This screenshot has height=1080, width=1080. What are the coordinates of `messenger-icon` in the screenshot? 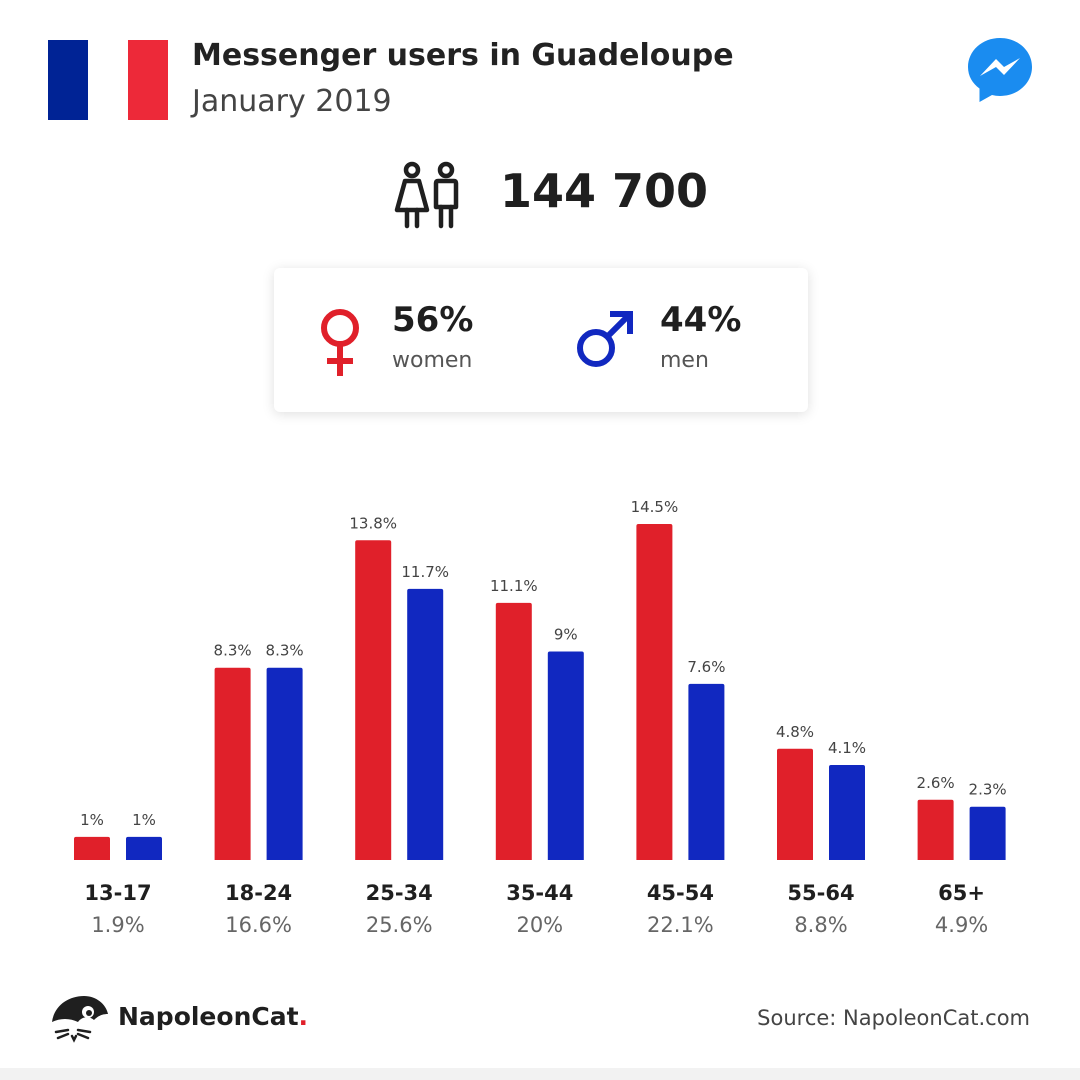 It's located at (1000, 70).